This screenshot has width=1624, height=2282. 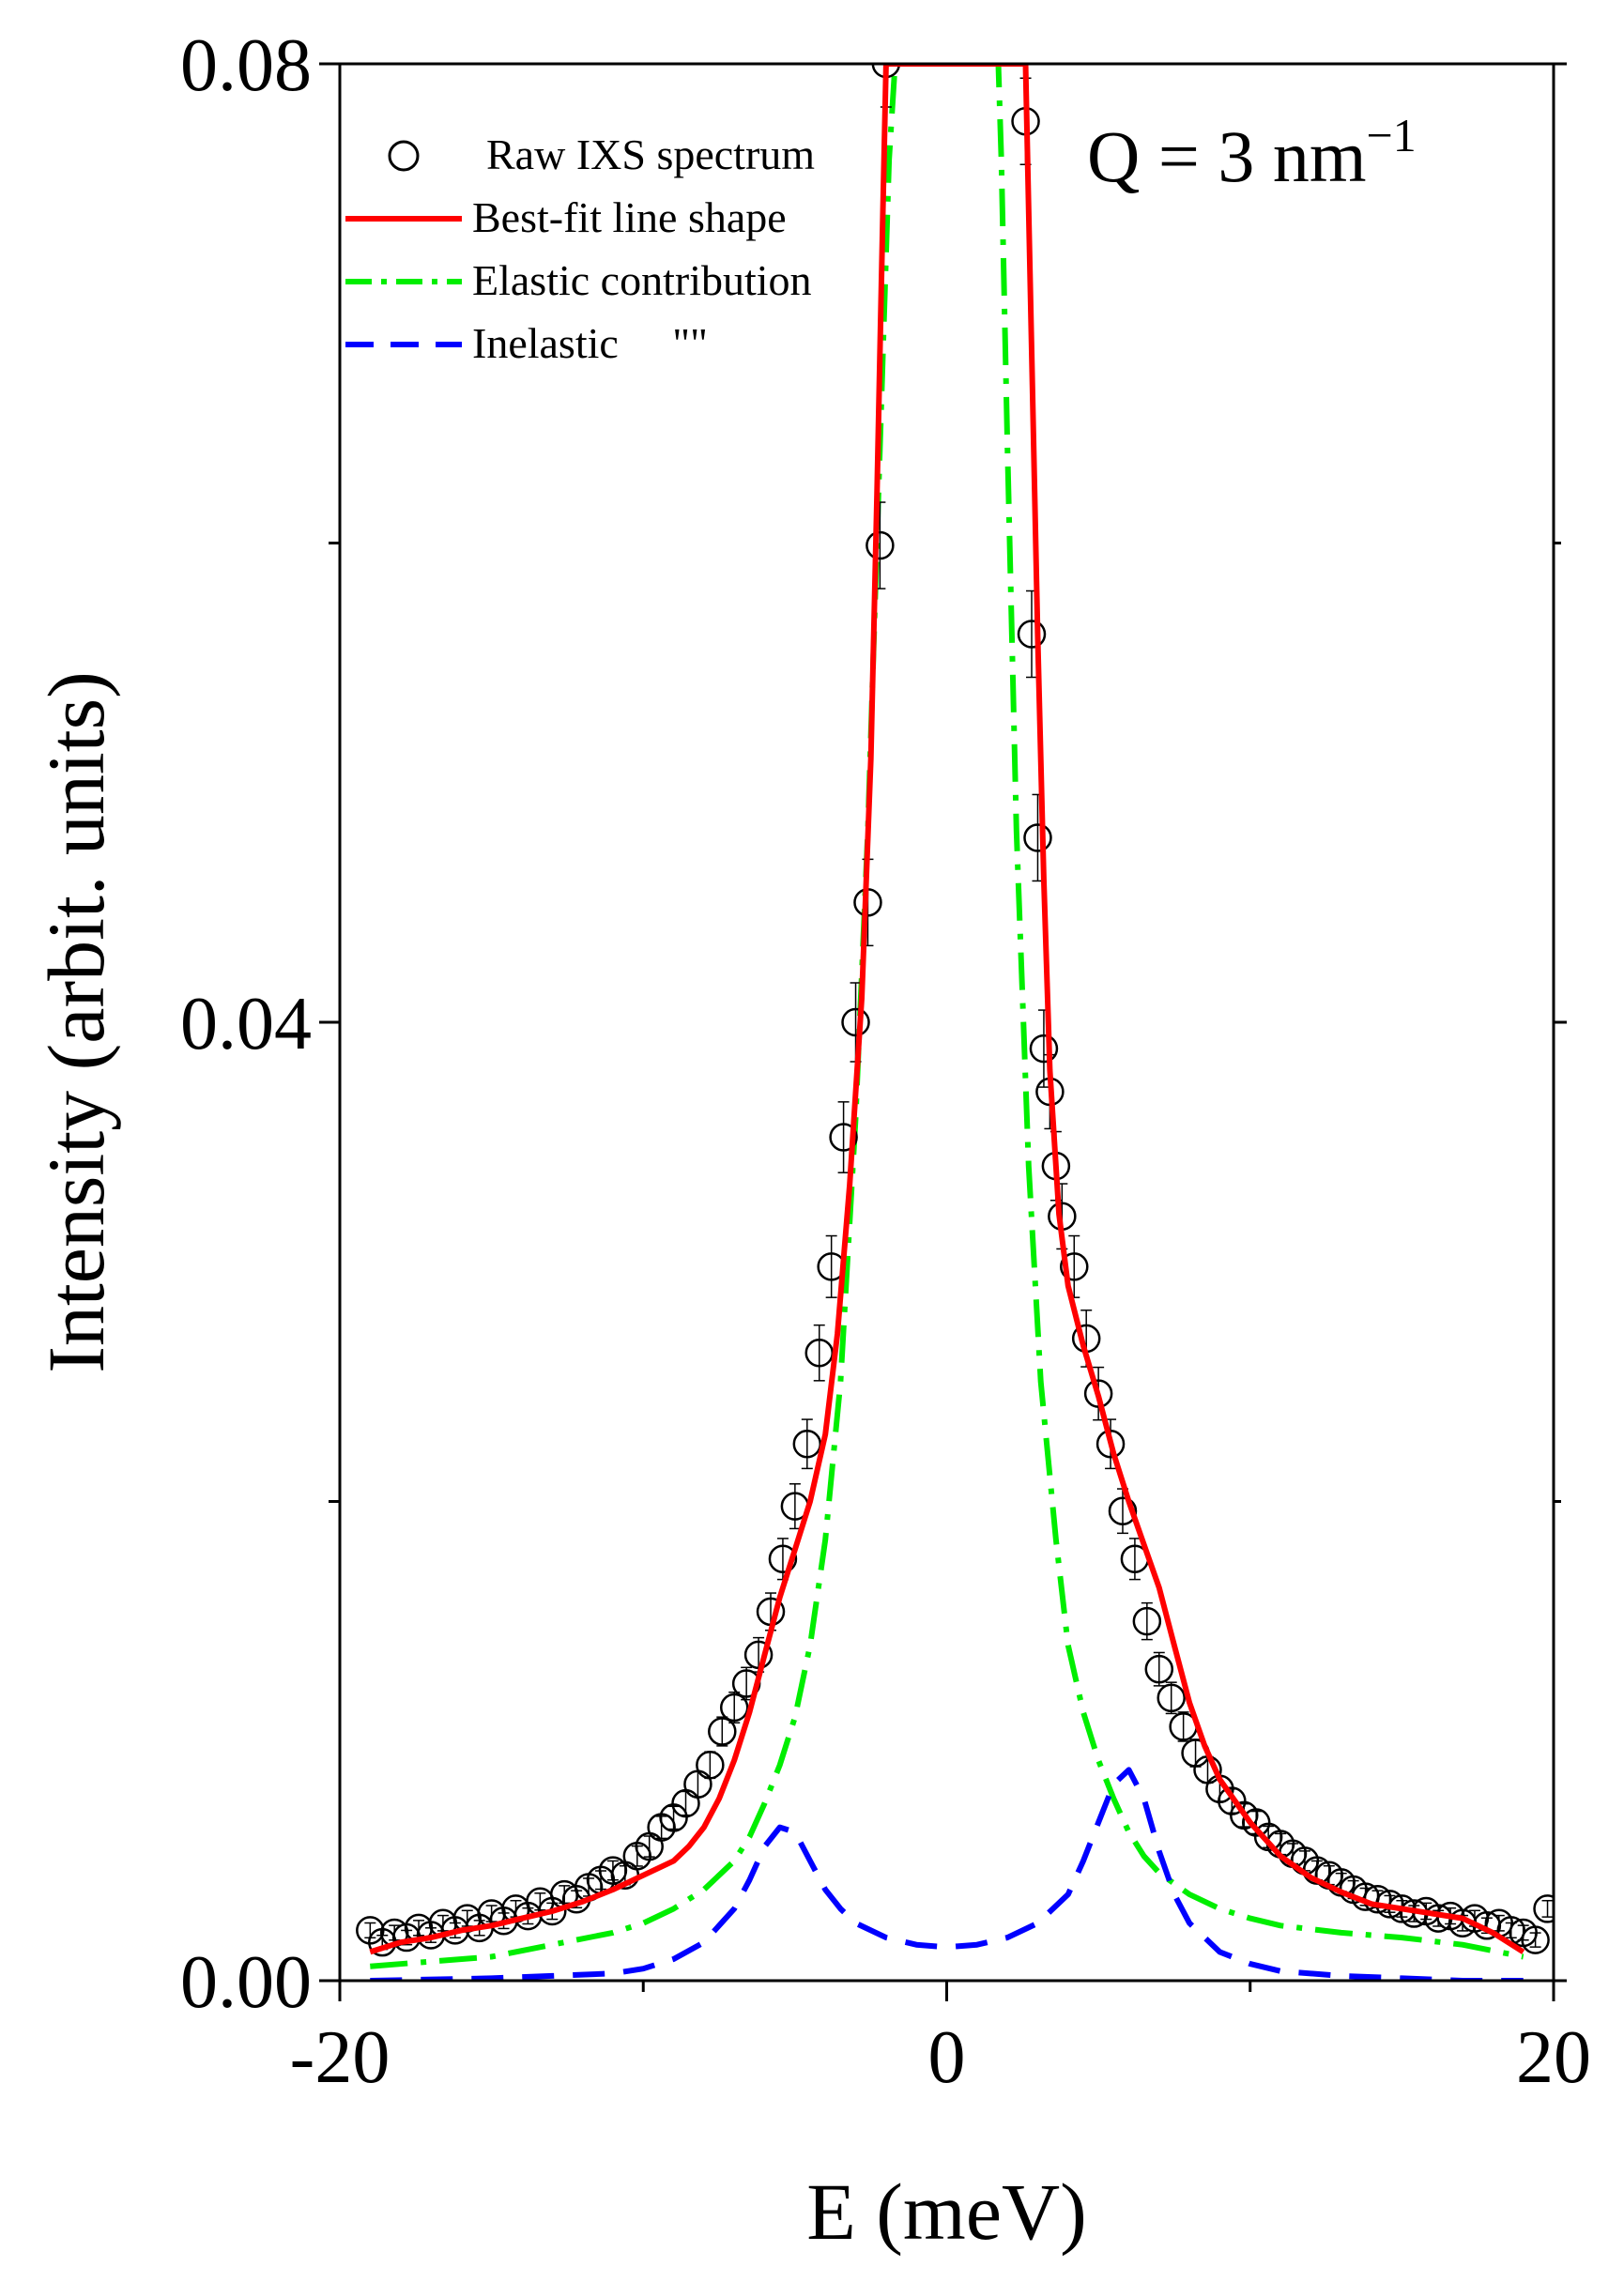 I want to click on x-tick-label: 0, so click(x=947, y=2057).